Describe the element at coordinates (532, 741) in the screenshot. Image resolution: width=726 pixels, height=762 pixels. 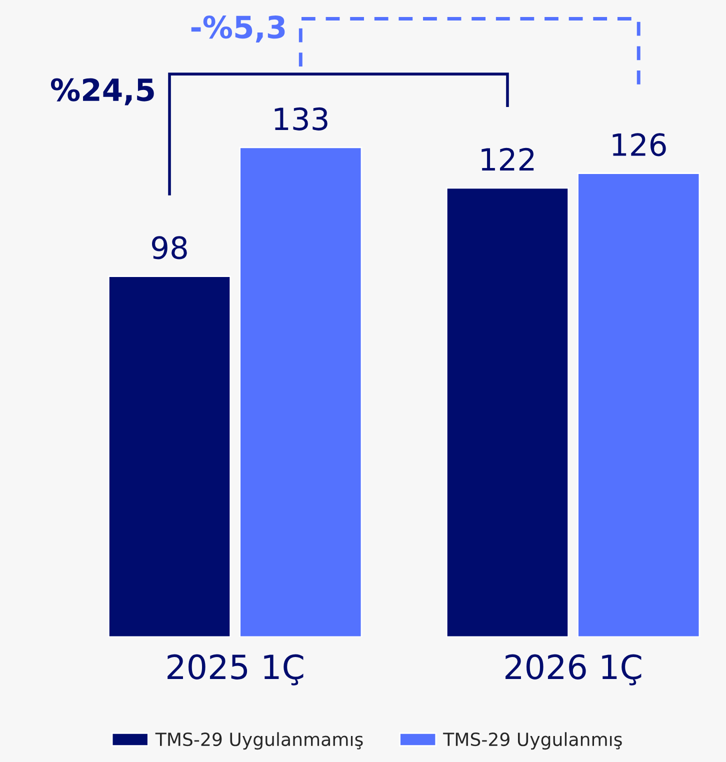
I see `legend-label: TMS-29 Uygulanmış` at that location.